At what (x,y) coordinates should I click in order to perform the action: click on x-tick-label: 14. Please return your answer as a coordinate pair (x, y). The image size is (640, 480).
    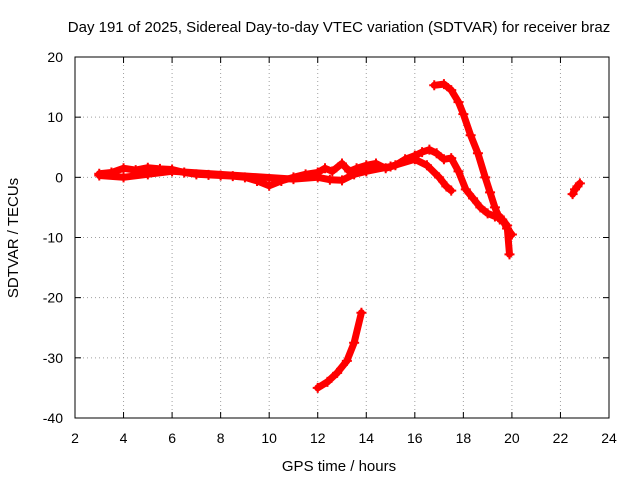
    Looking at the image, I should click on (366, 438).